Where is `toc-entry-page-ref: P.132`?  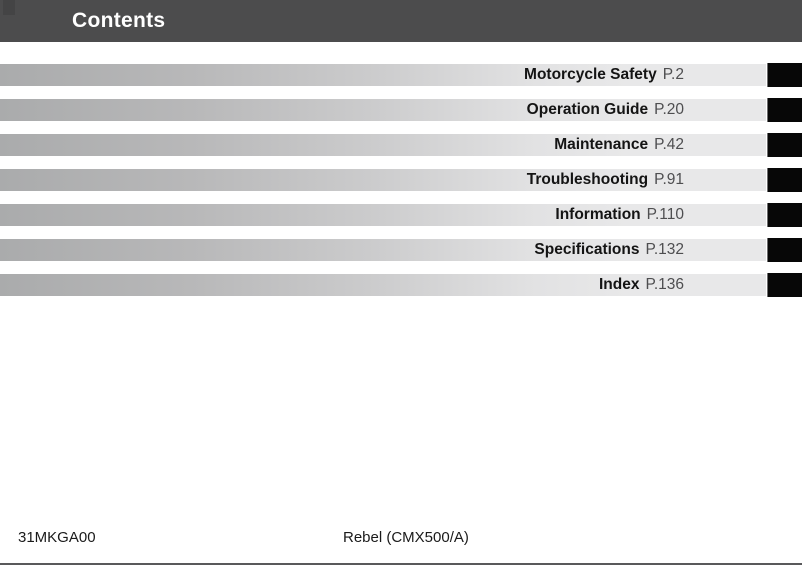
toc-entry-page-ref: P.132 is located at coordinates (664, 249).